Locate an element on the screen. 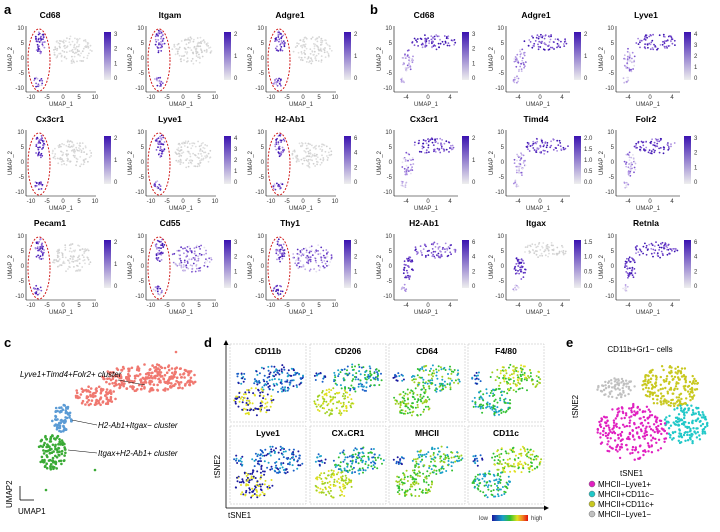 This screenshot has width=720, height=532. tsne-plot-0: CD11b is located at coordinates (268, 383).